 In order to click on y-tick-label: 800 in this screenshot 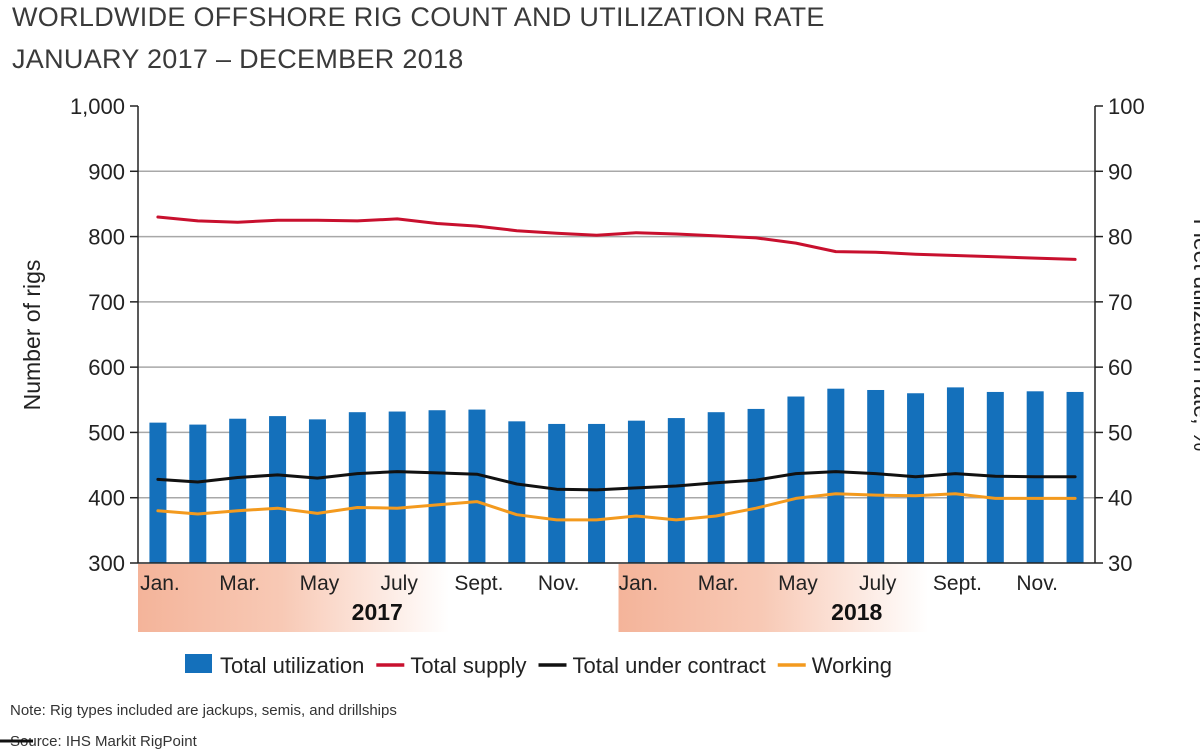, I will do `click(106, 237)`.